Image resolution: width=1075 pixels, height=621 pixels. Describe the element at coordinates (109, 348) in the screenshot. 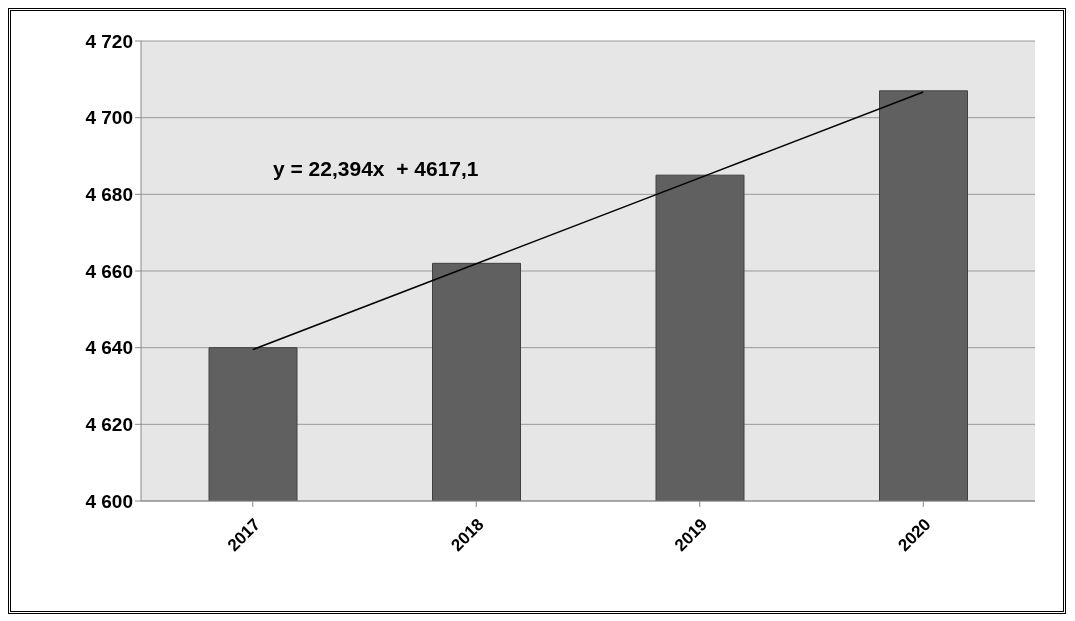

I see `y-tick-label: 4 640` at that location.